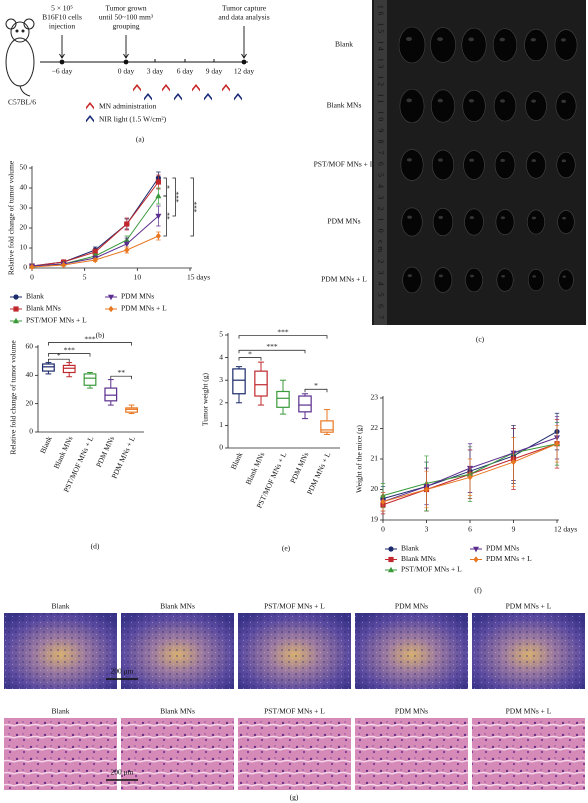 The image size is (588, 803). Describe the element at coordinates (137, 296) in the screenshot. I see `legend-label: PDM MNs` at that location.